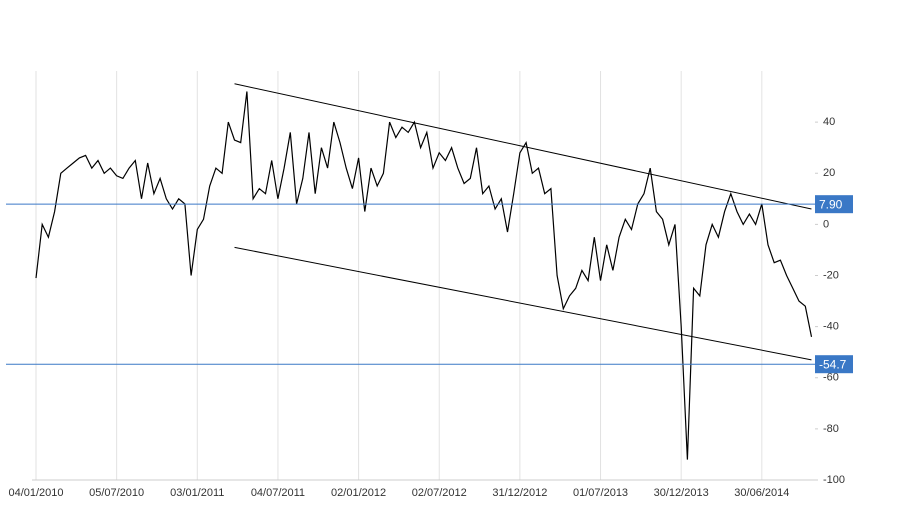 The height and width of the screenshot is (514, 909). Describe the element at coordinates (523, 303) in the screenshot. I see `trend-line` at that location.